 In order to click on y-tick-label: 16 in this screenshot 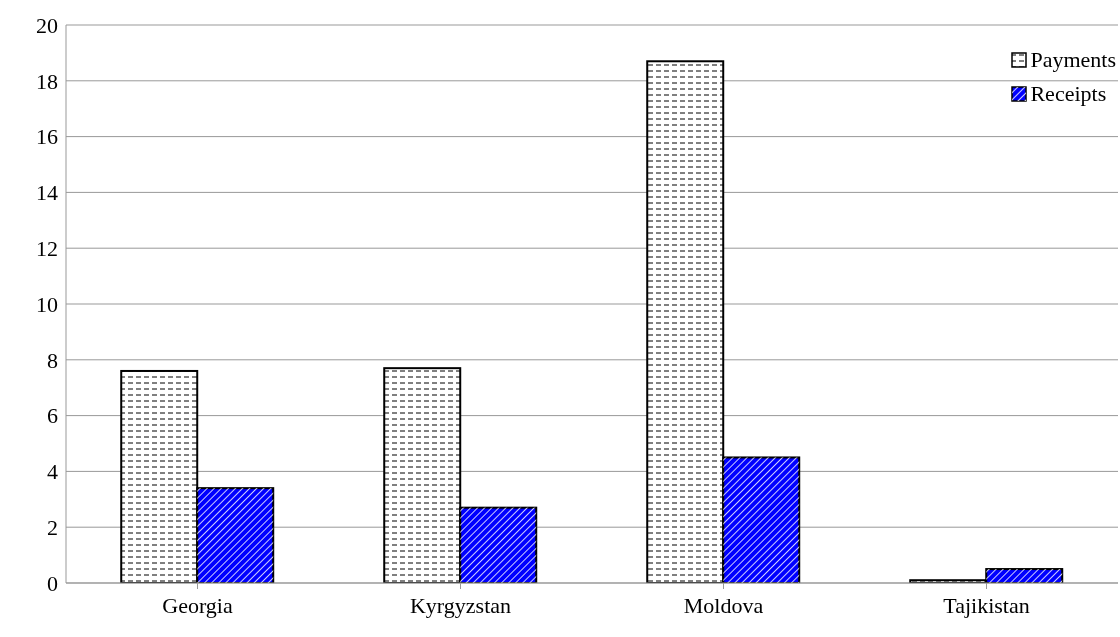, I will do `click(47, 137)`.